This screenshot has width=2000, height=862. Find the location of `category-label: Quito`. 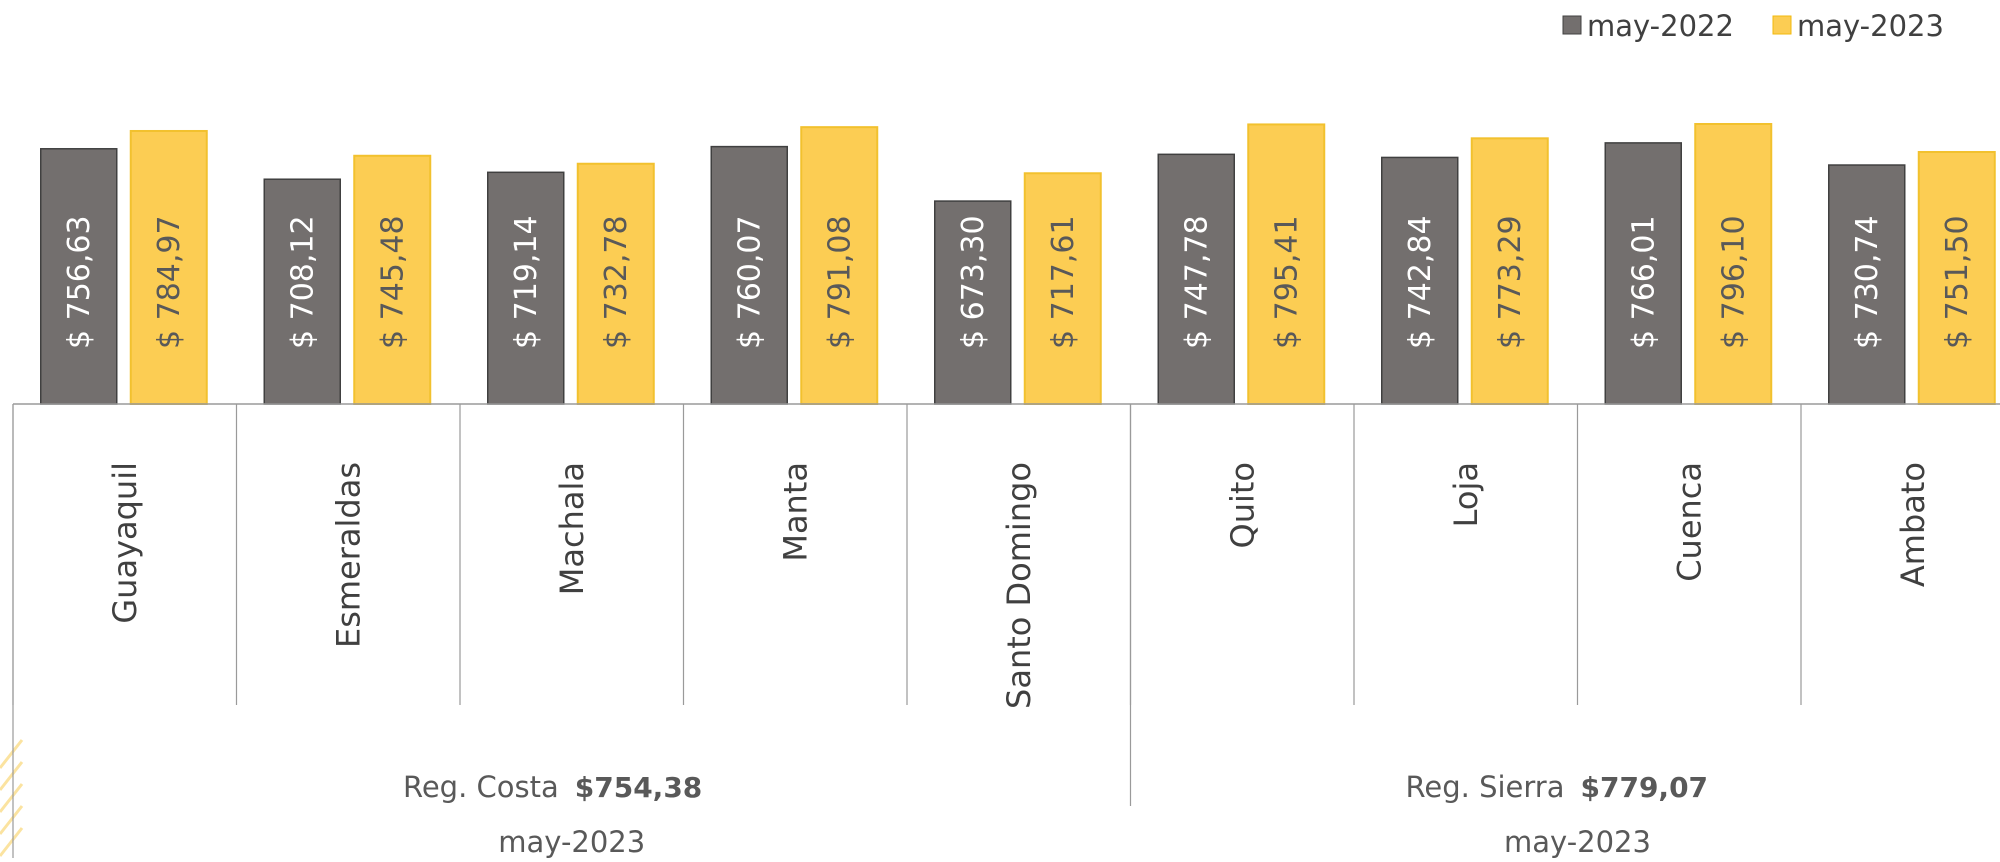

category-label: Quito is located at coordinates (1242, 505).